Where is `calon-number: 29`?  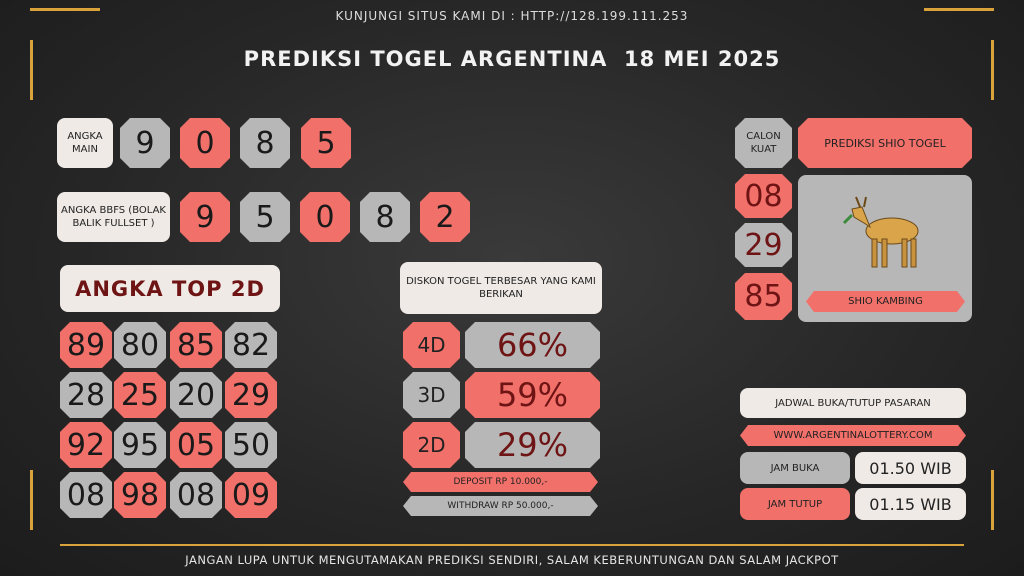
calon-number: 29 is located at coordinates (763, 245).